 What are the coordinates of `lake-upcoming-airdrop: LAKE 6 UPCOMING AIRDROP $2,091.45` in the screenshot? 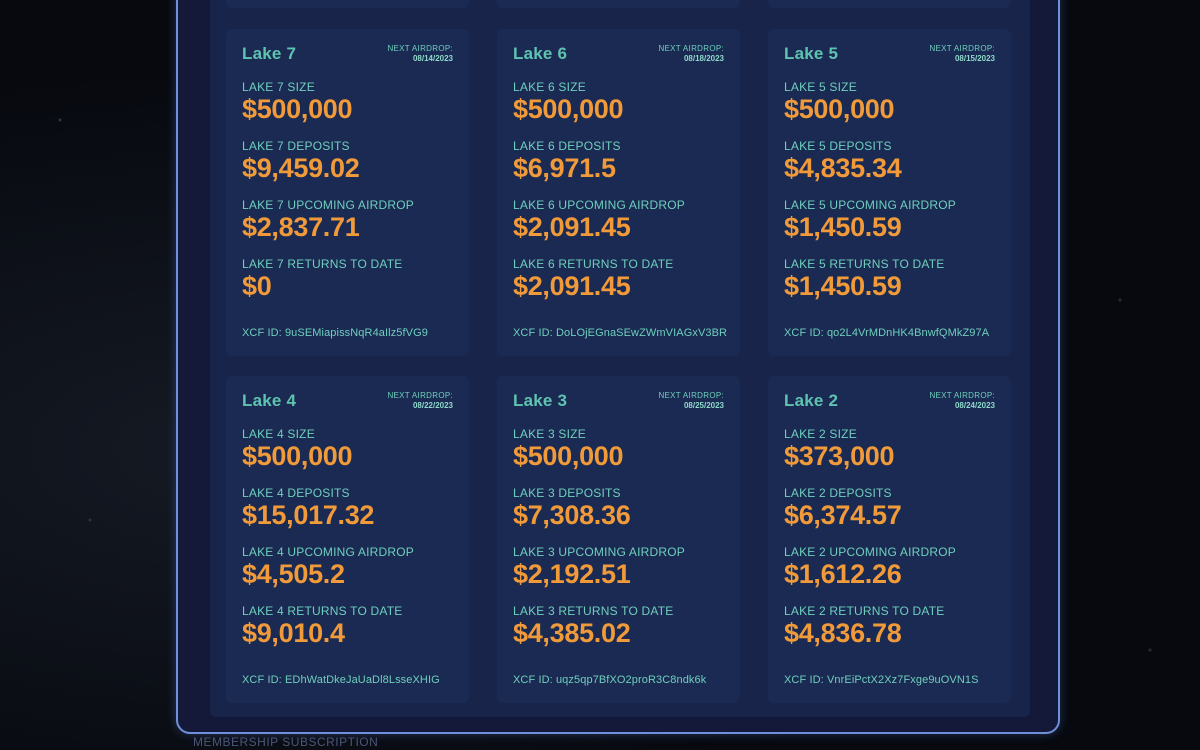 It's located at (599, 220).